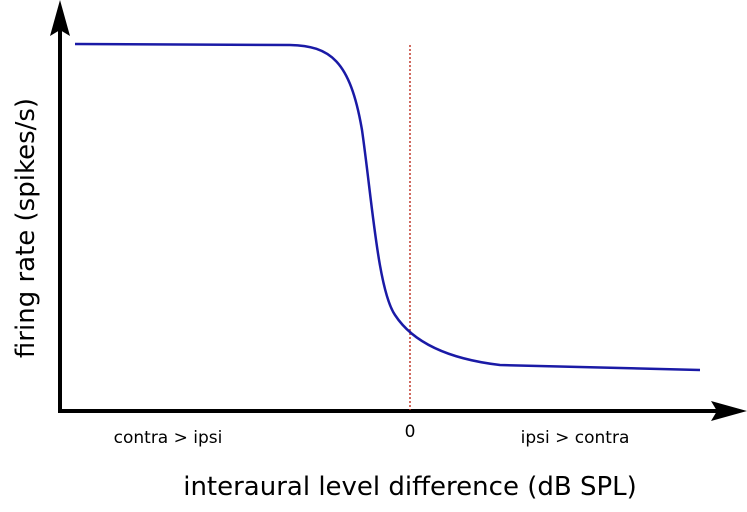 Image resolution: width=747 pixels, height=512 pixels. What do you see at coordinates (410, 487) in the screenshot?
I see `x-axis-label: interaural level difference (dB SPL)` at bounding box center [410, 487].